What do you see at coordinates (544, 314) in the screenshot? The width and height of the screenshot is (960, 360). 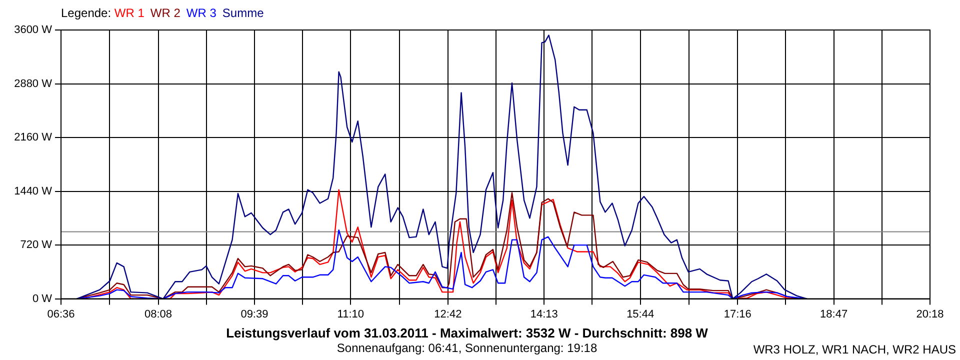 I see `x-tick-label: 14:13` at bounding box center [544, 314].